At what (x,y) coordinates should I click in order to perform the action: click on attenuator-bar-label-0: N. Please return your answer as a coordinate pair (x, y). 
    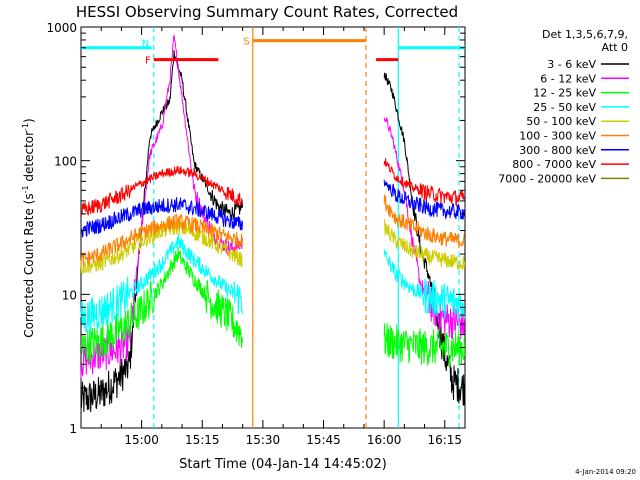
    Looking at the image, I should click on (145, 44).